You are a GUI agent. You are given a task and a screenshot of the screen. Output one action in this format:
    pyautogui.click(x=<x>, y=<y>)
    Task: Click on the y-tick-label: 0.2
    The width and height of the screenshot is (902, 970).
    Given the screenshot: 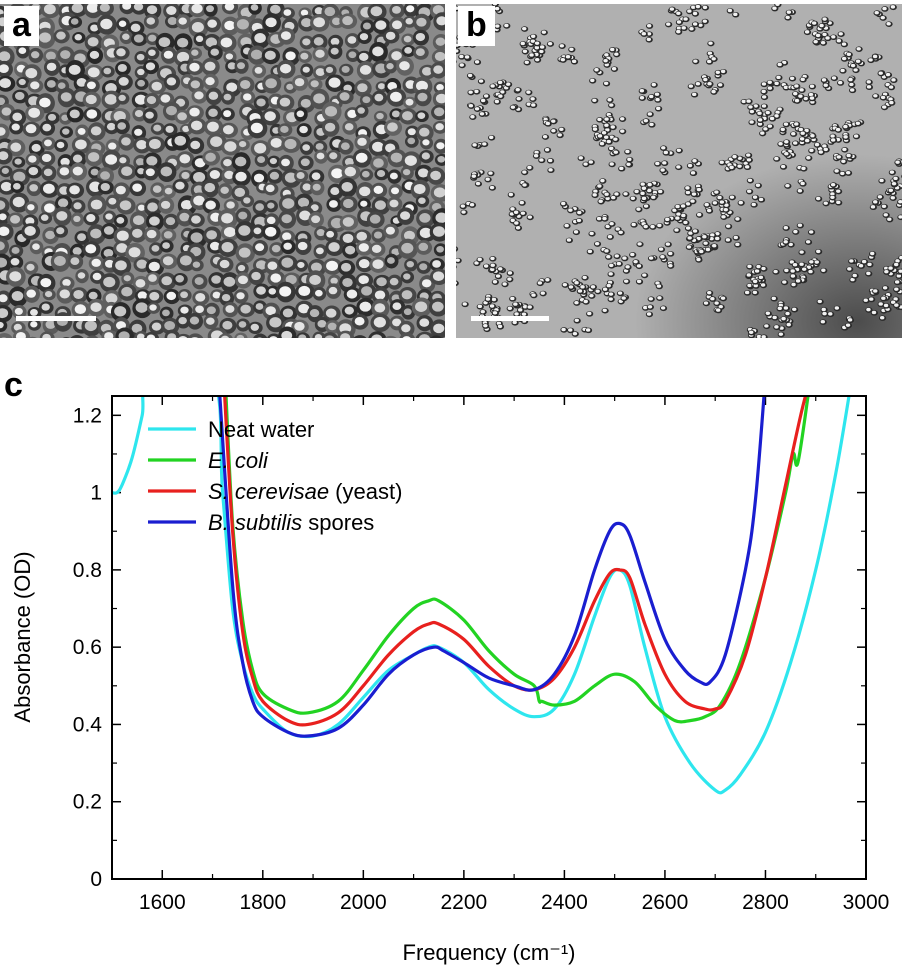 What is the action you would take?
    pyautogui.click(x=87, y=802)
    